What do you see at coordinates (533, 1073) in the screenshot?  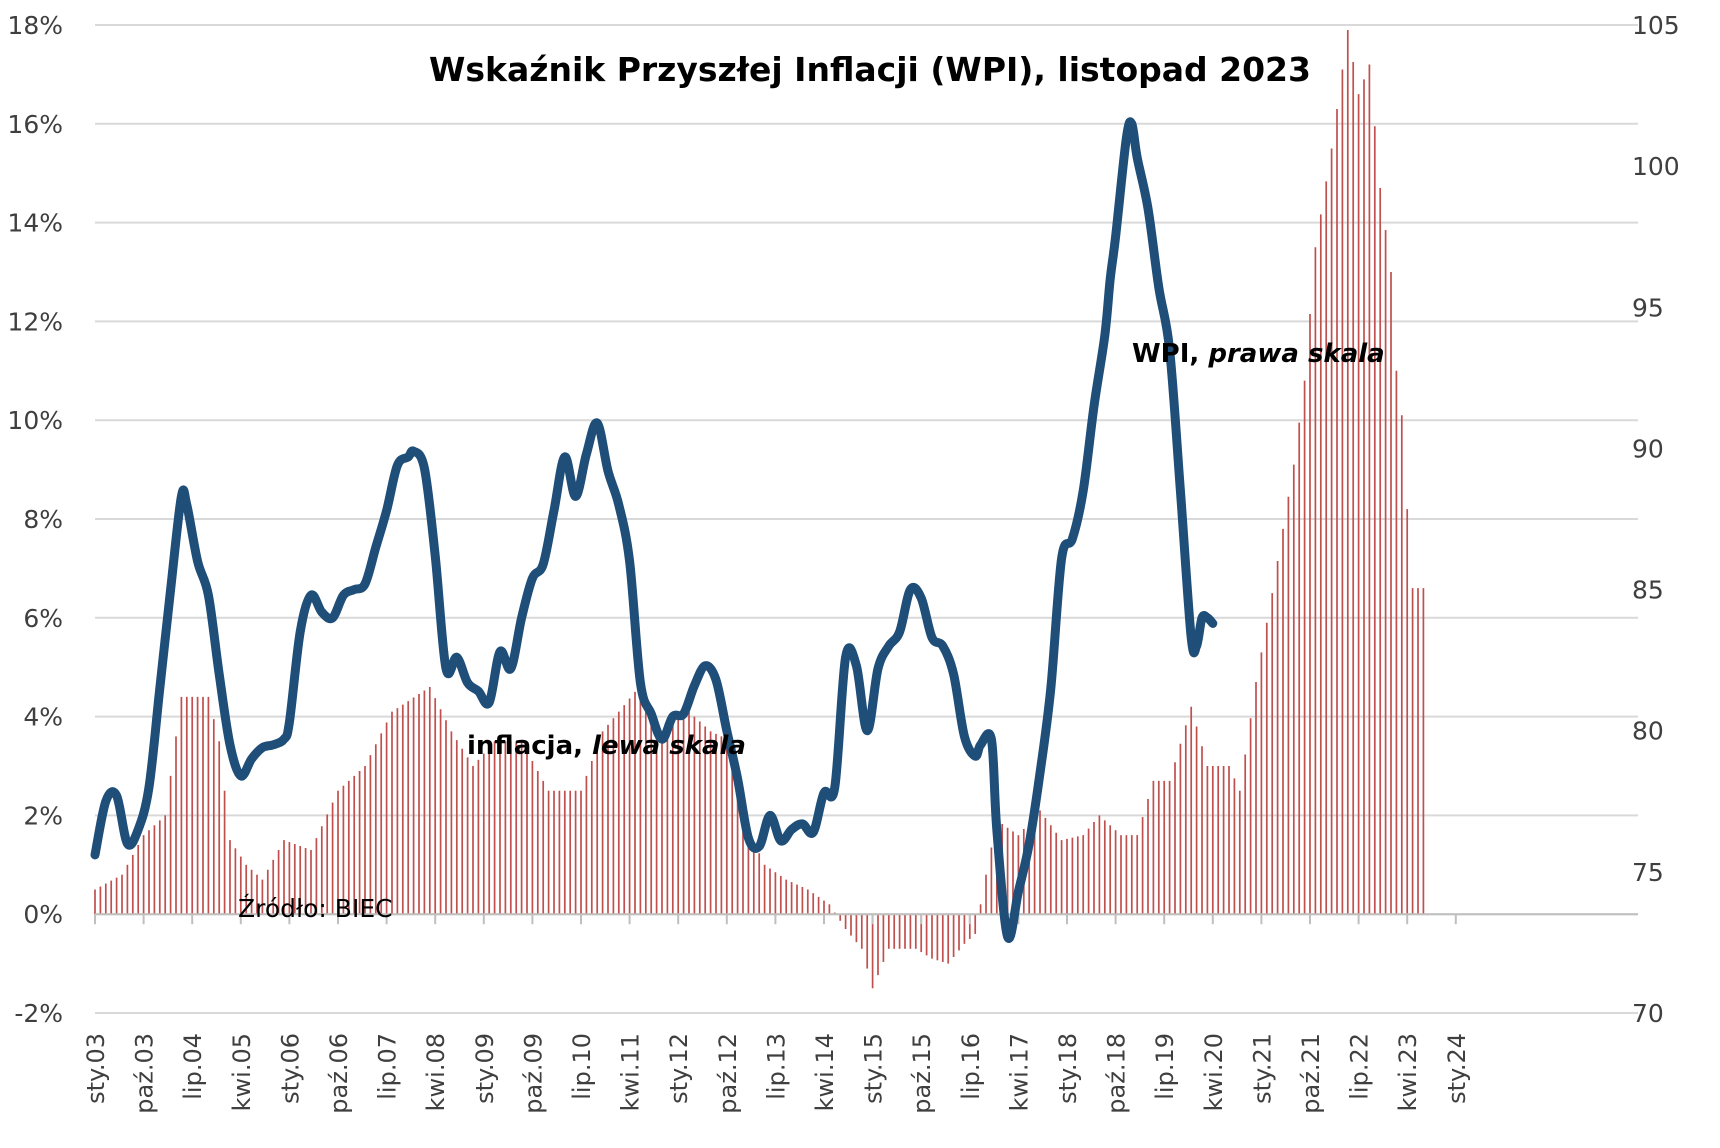 I see `x-tick-label: paź.09` at bounding box center [533, 1073].